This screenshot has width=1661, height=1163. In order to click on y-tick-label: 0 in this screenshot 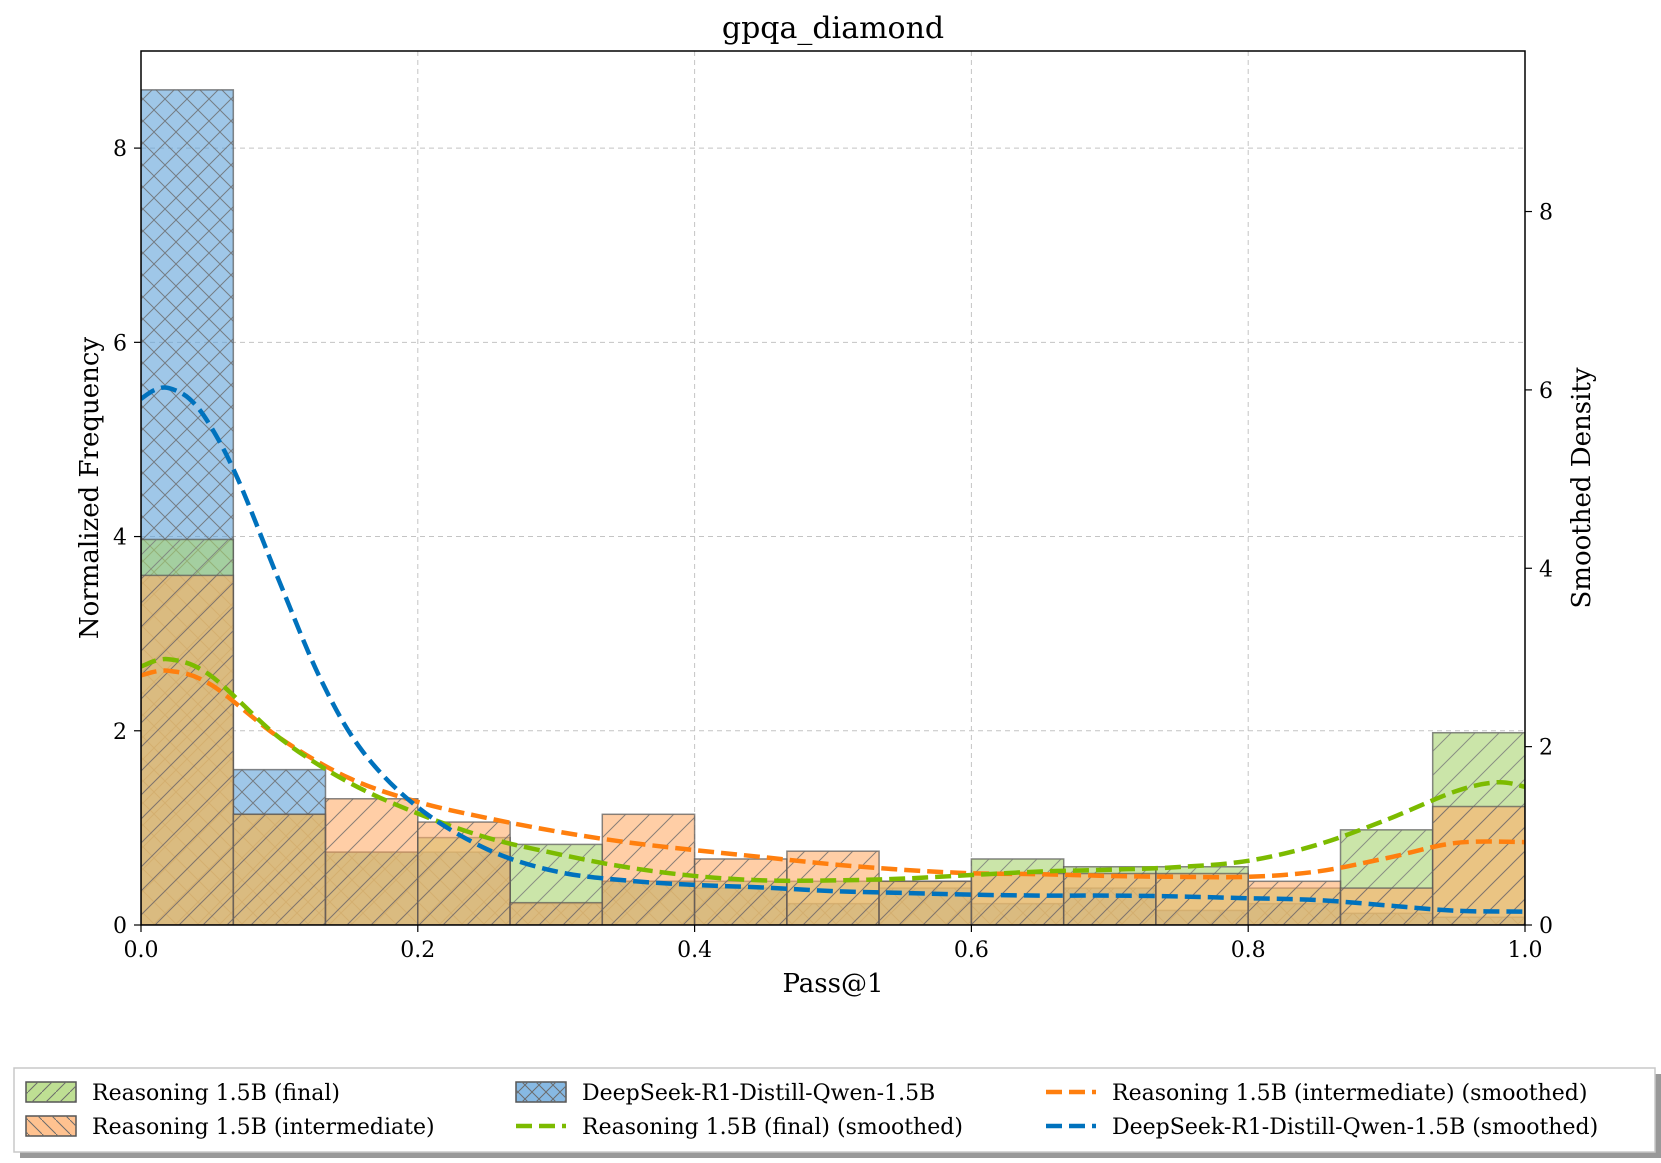, I will do `click(120, 926)`.